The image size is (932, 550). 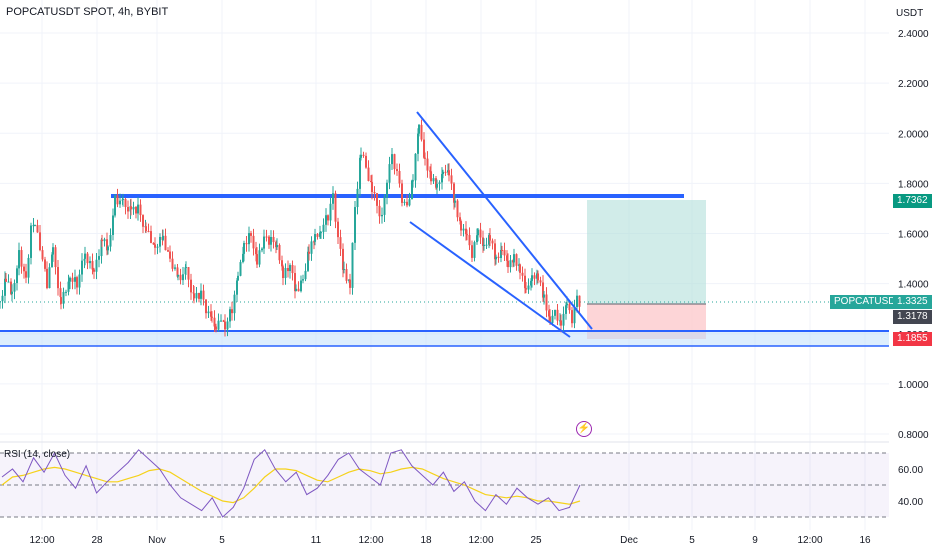 What do you see at coordinates (912, 302) in the screenshot?
I see `last-price-badge: 1.3325` at bounding box center [912, 302].